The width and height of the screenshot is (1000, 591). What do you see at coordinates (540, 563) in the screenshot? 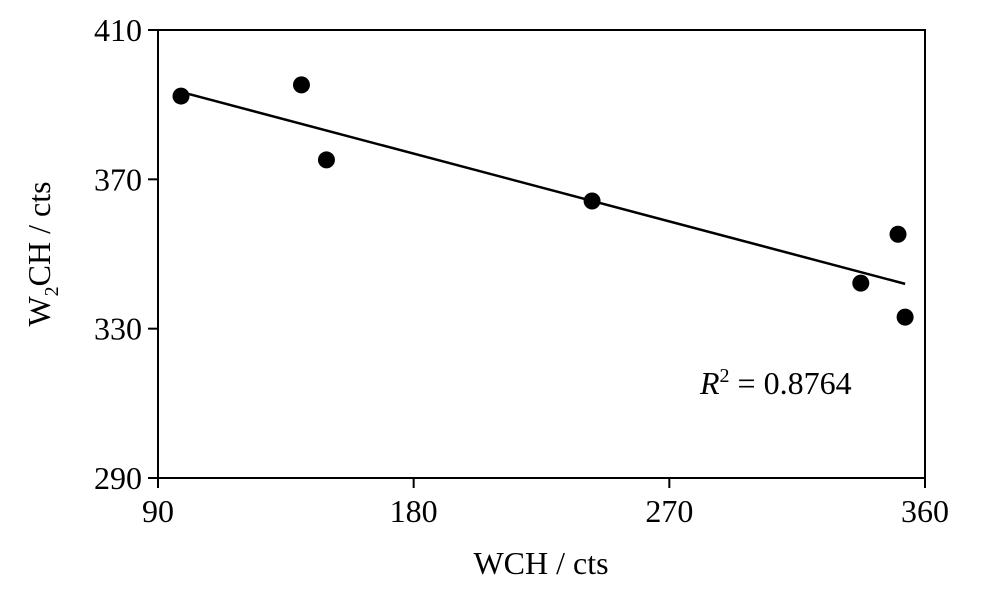
I see `x-axis-label: WCH / cts` at bounding box center [540, 563].